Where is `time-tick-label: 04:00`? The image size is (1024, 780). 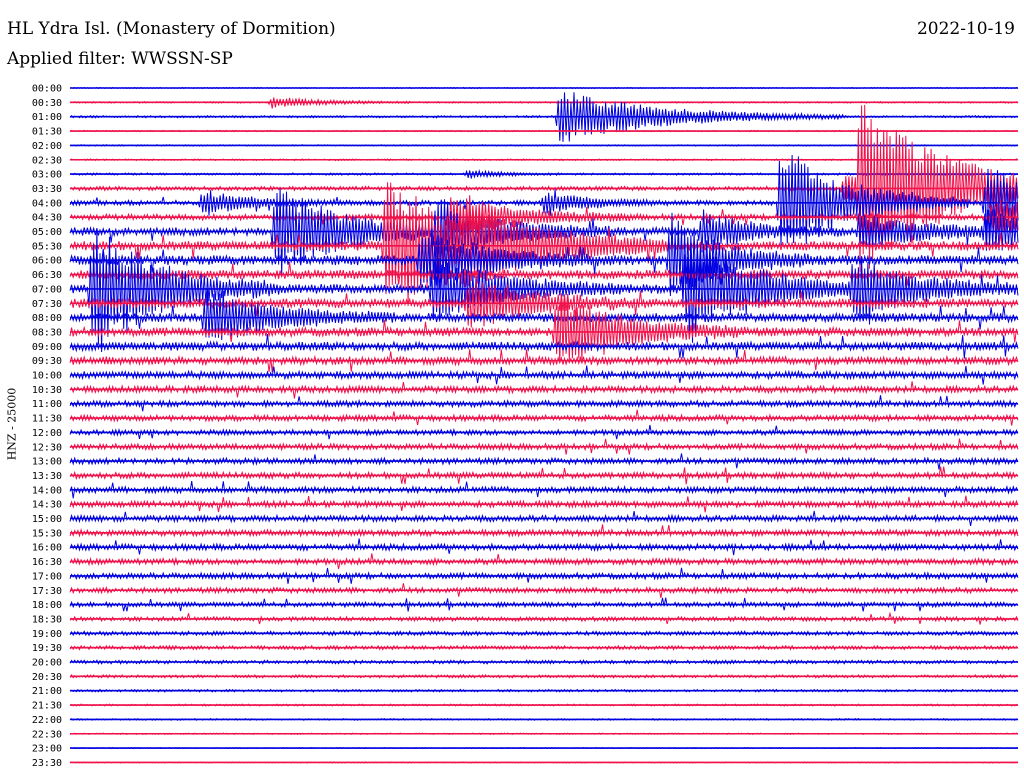
time-tick-label: 04:00 is located at coordinates (47, 203).